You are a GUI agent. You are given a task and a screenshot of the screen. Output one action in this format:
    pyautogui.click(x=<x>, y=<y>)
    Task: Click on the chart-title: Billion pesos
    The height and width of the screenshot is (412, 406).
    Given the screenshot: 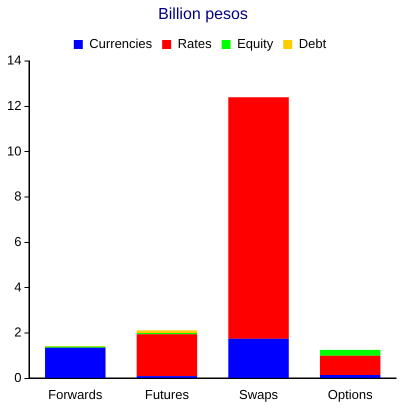 What is the action you would take?
    pyautogui.click(x=203, y=15)
    